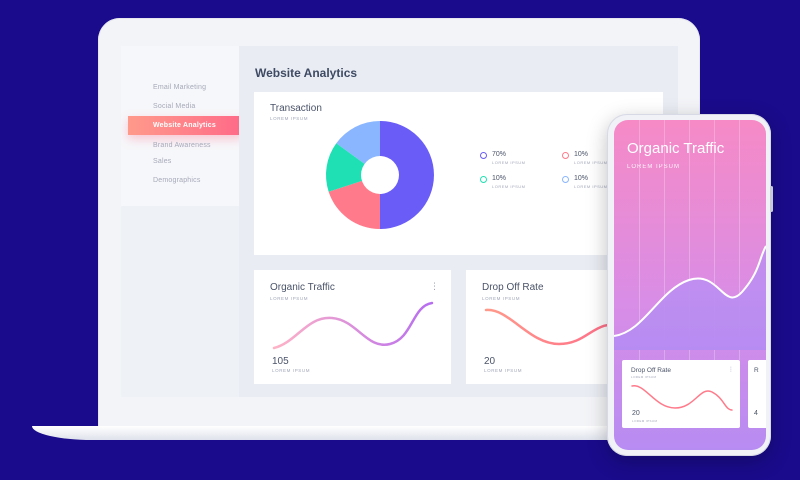 The image size is (800, 480). Describe the element at coordinates (501, 298) in the screenshot. I see `drop-off-rate-subtitle: LOREM IPSUM` at that location.